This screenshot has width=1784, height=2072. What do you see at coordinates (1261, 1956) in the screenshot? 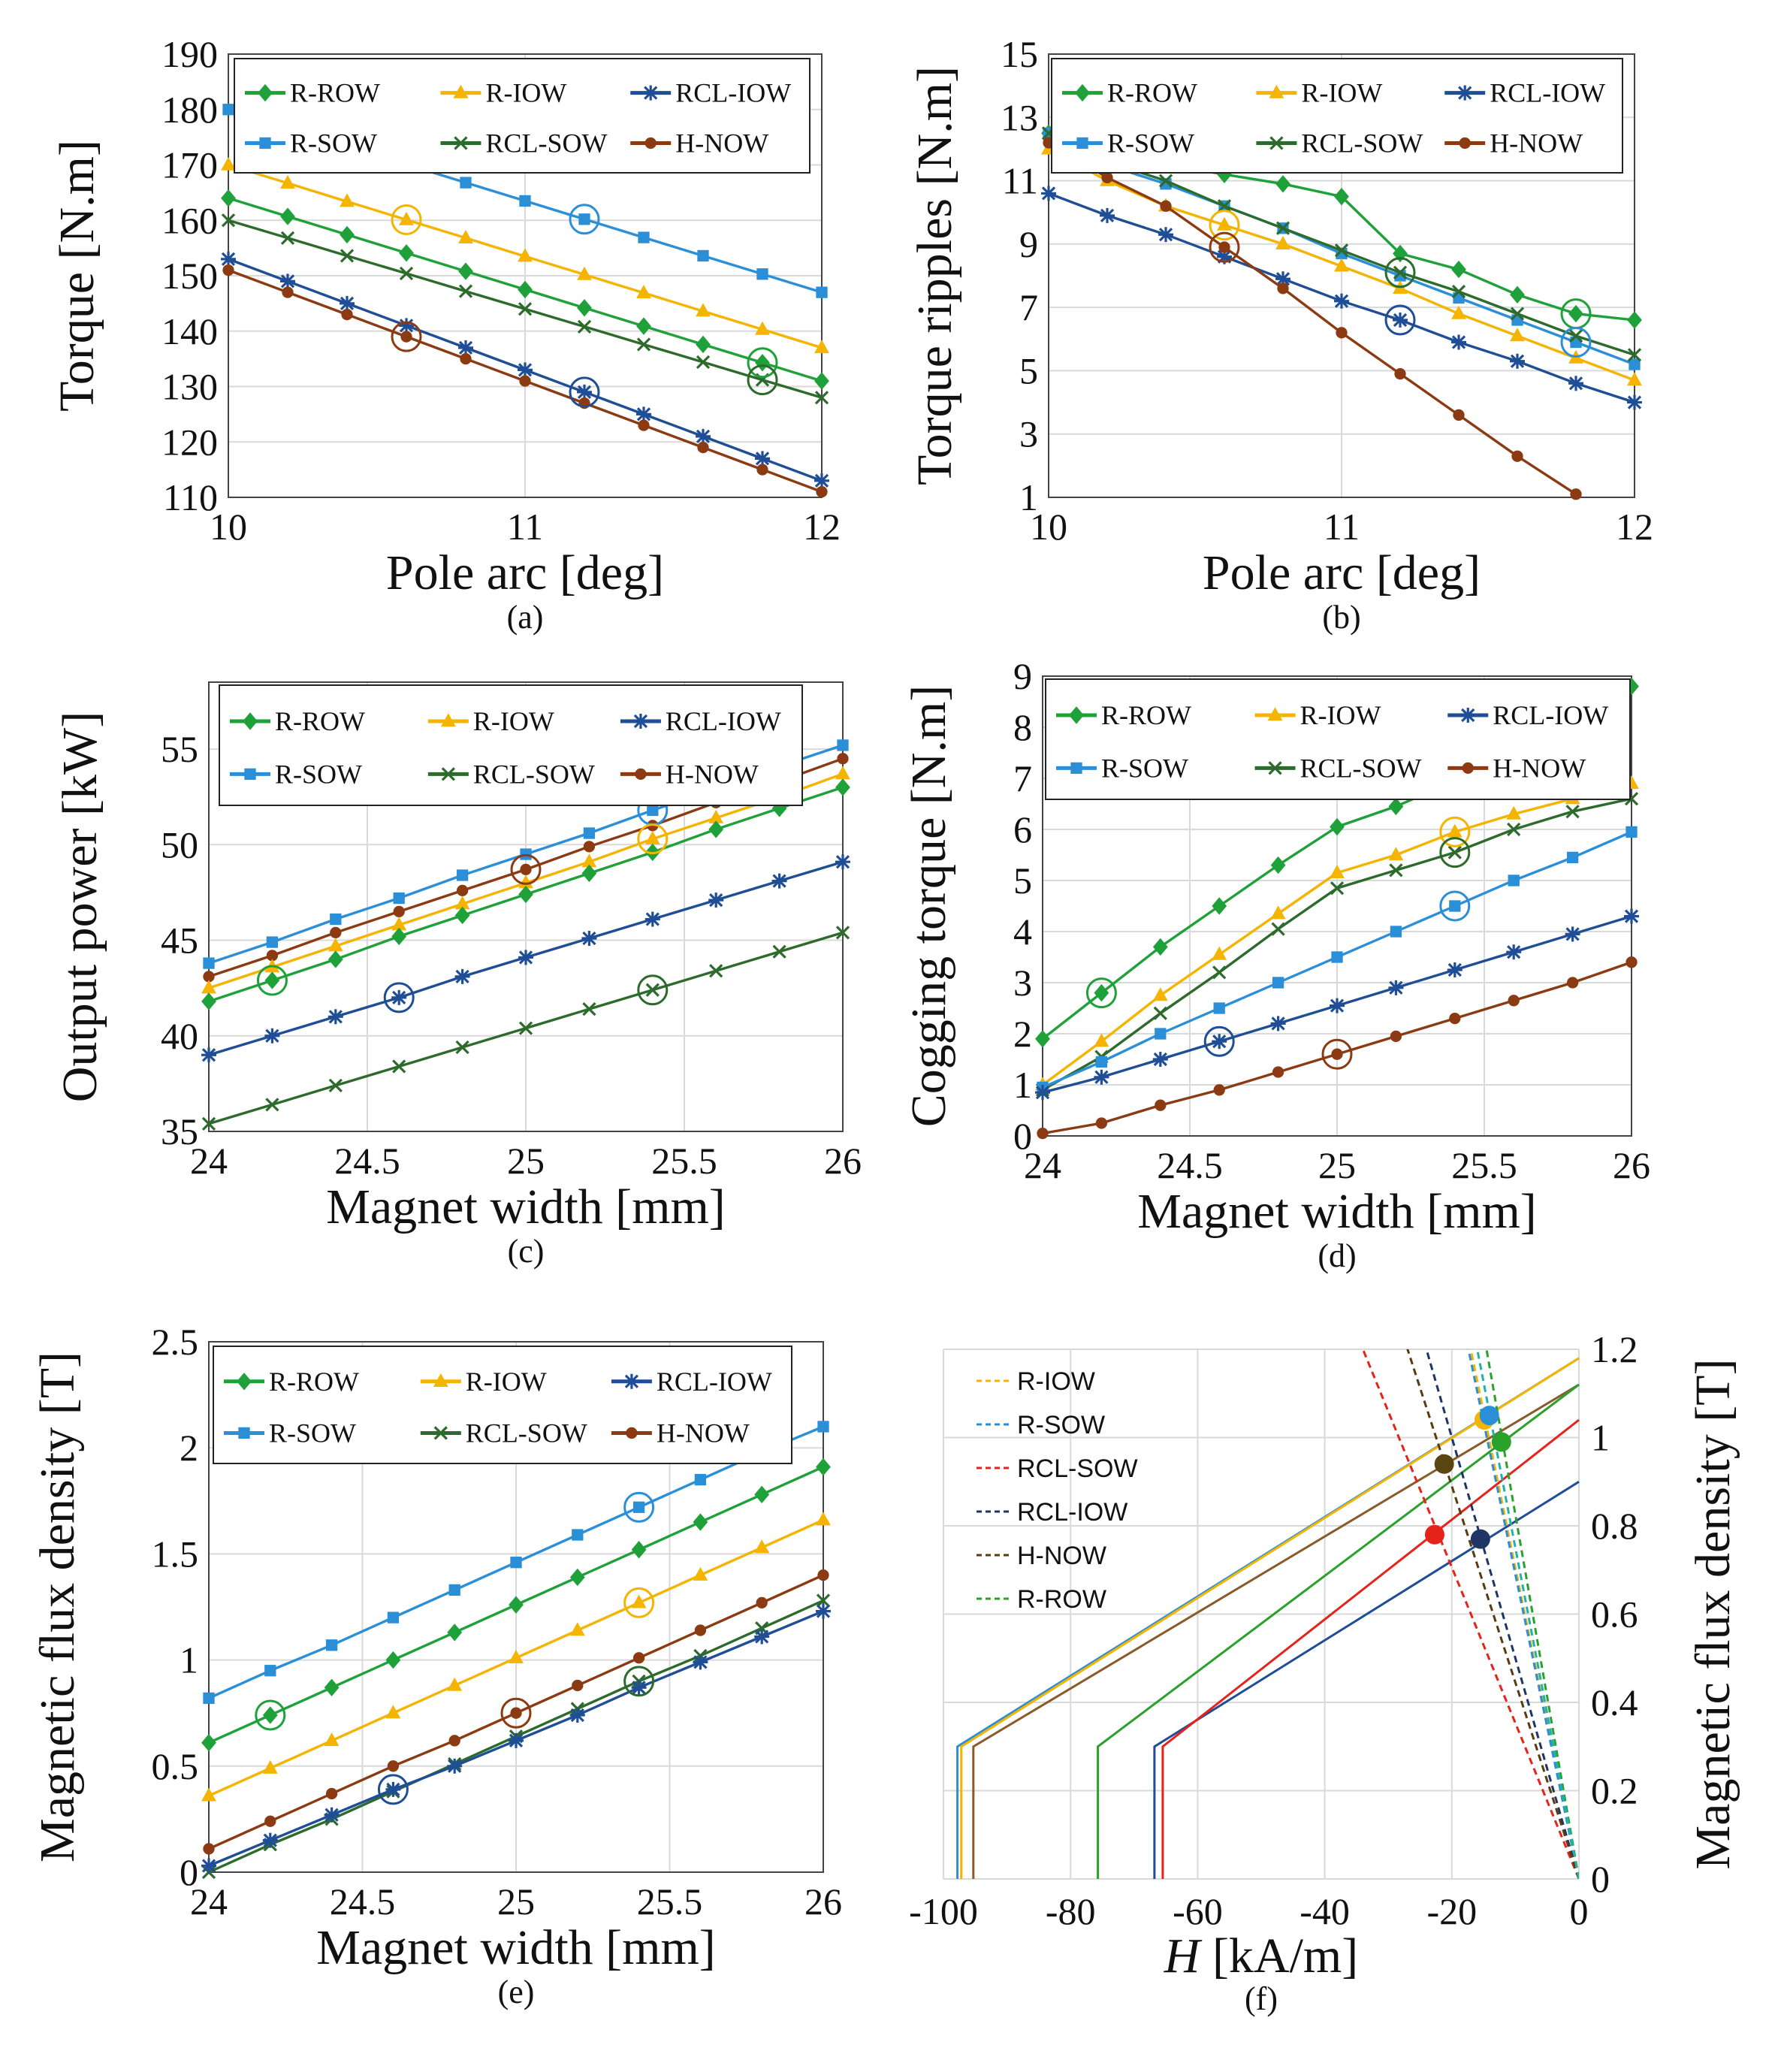
I see `x-axis-label: H [kA/m]` at bounding box center [1261, 1956].